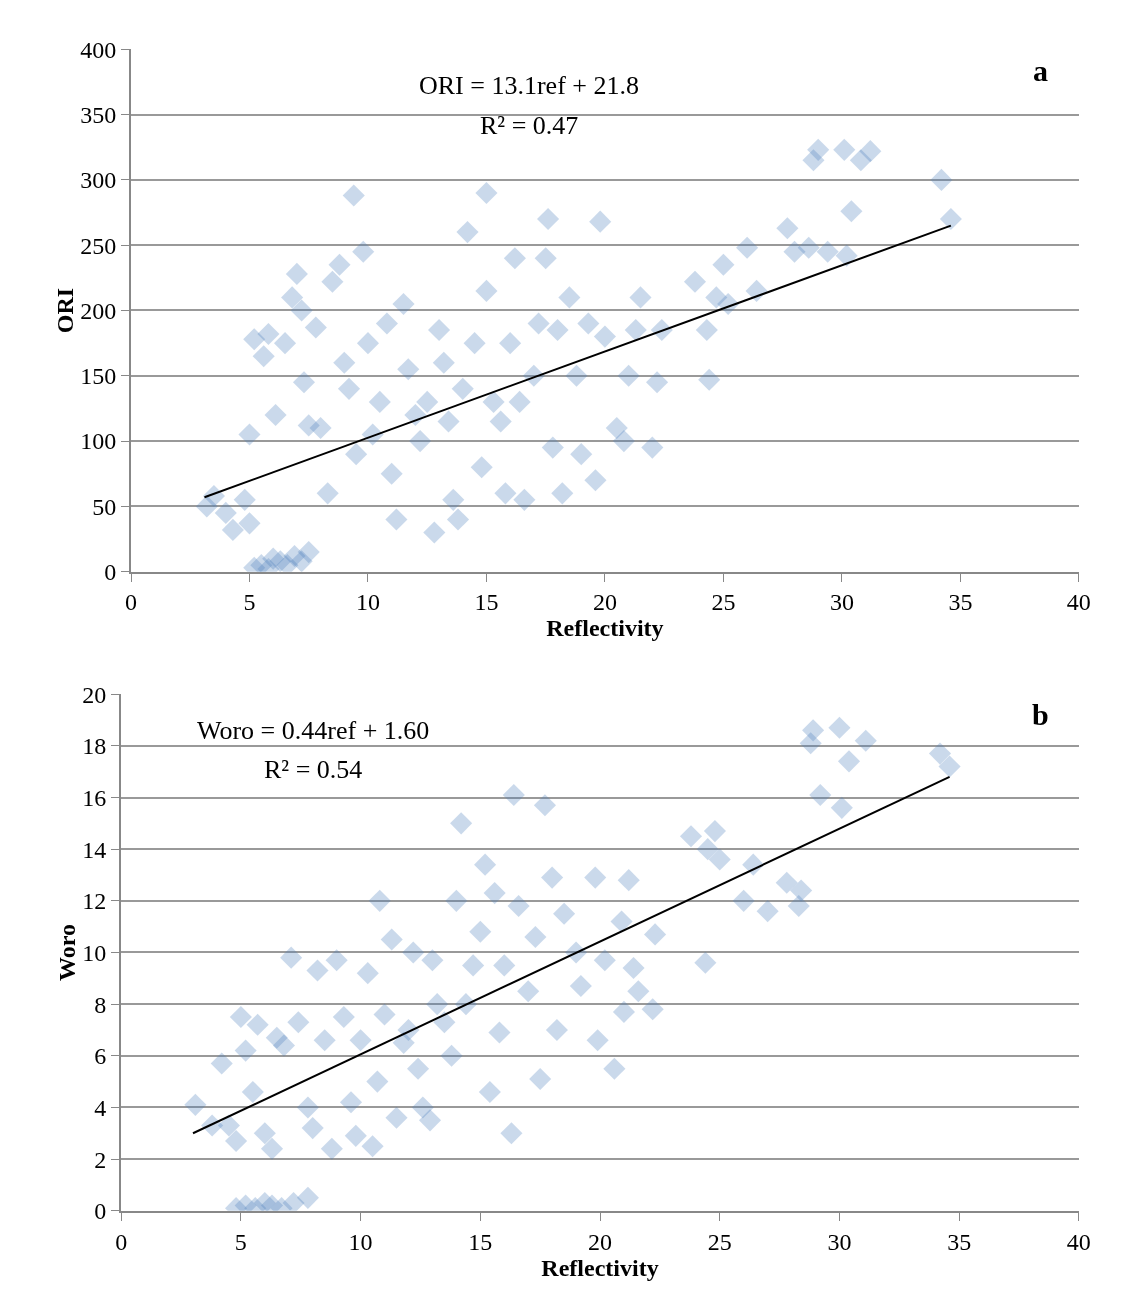  Describe the element at coordinates (66, 952) in the screenshot. I see `y-axis-title: Woro` at that location.